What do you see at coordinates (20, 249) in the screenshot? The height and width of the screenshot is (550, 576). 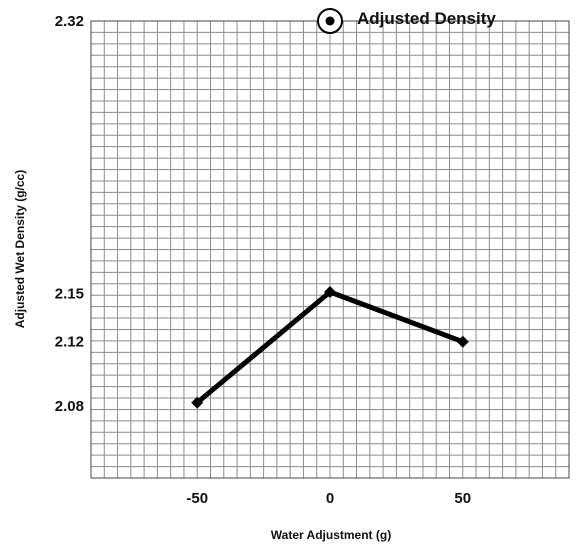 I see `y-axis-label: Adjusted Wet Density (g/cc)` at bounding box center [20, 249].